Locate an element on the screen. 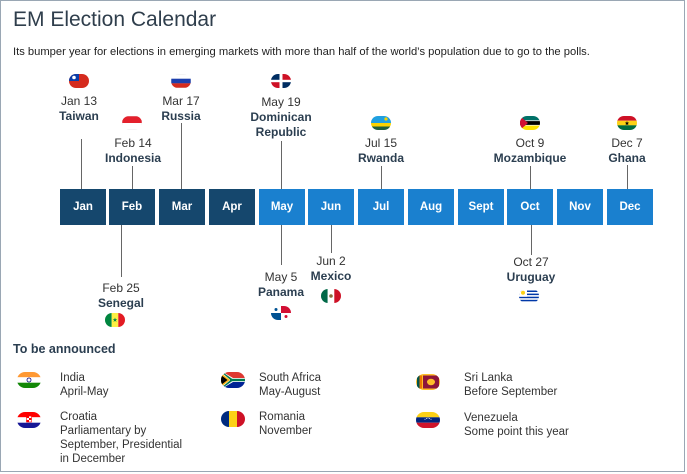 The width and height of the screenshot is (687, 474). event-date: May 19 is located at coordinates (281, 102).